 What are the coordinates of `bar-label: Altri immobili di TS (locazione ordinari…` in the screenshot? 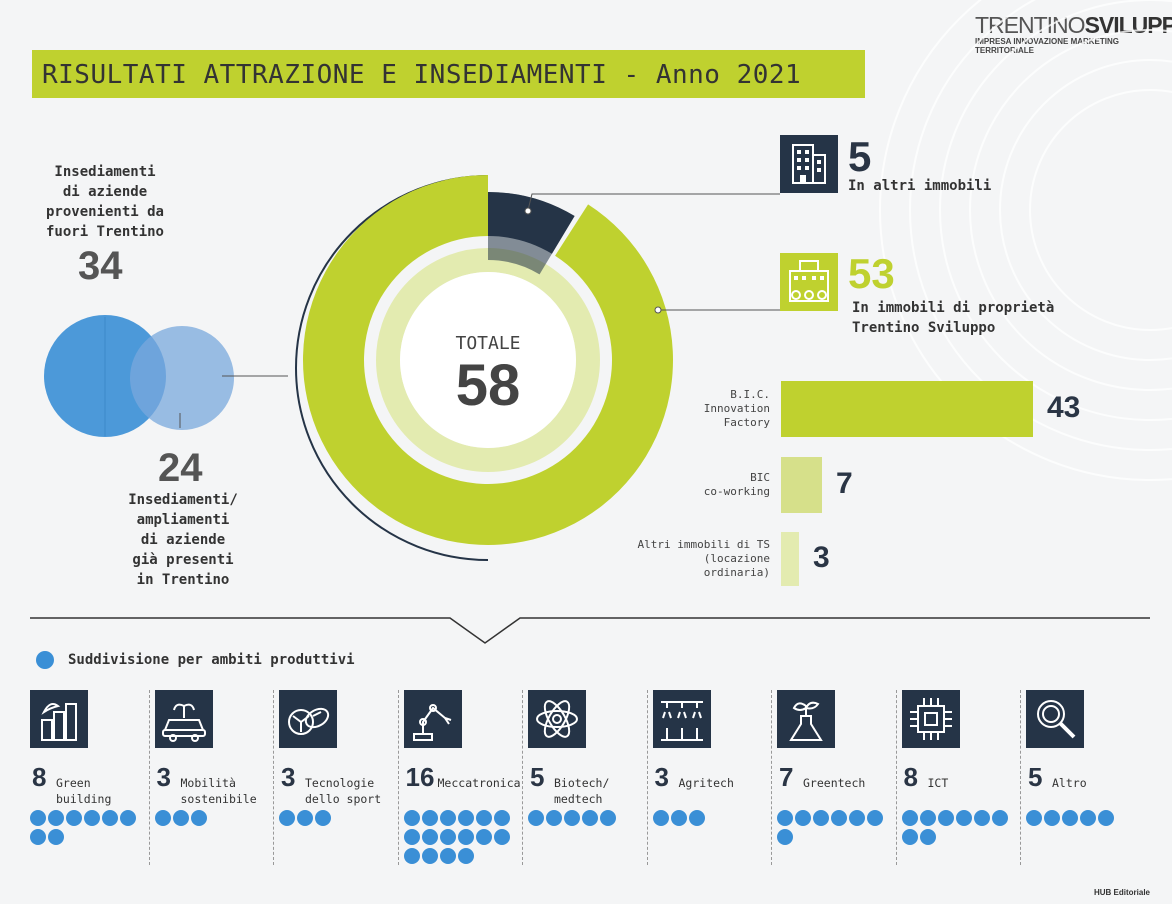 It's located at (703, 558).